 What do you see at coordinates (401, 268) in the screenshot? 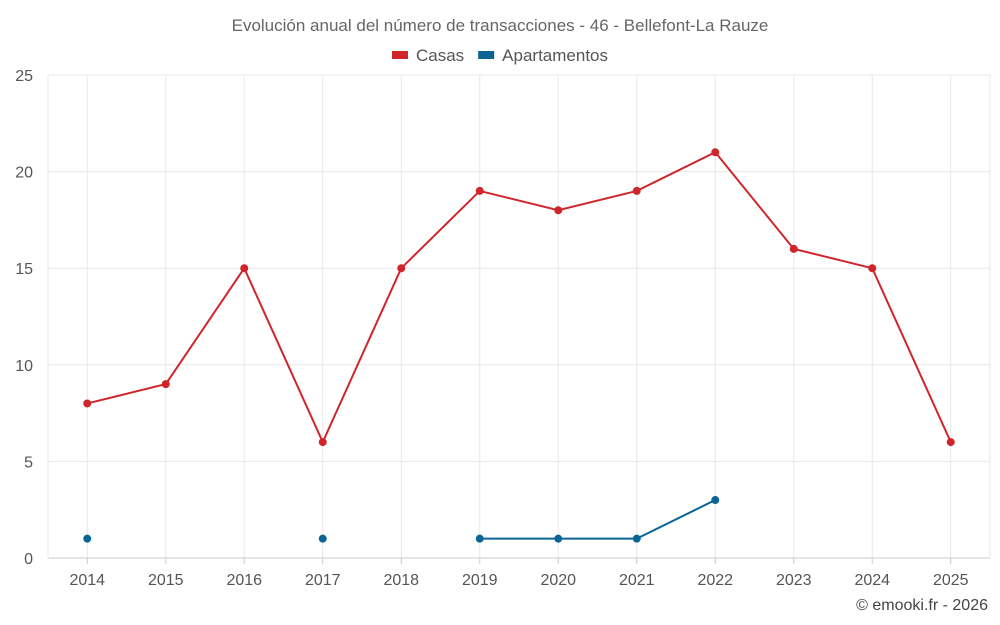
I see `point-casas-2018` at bounding box center [401, 268].